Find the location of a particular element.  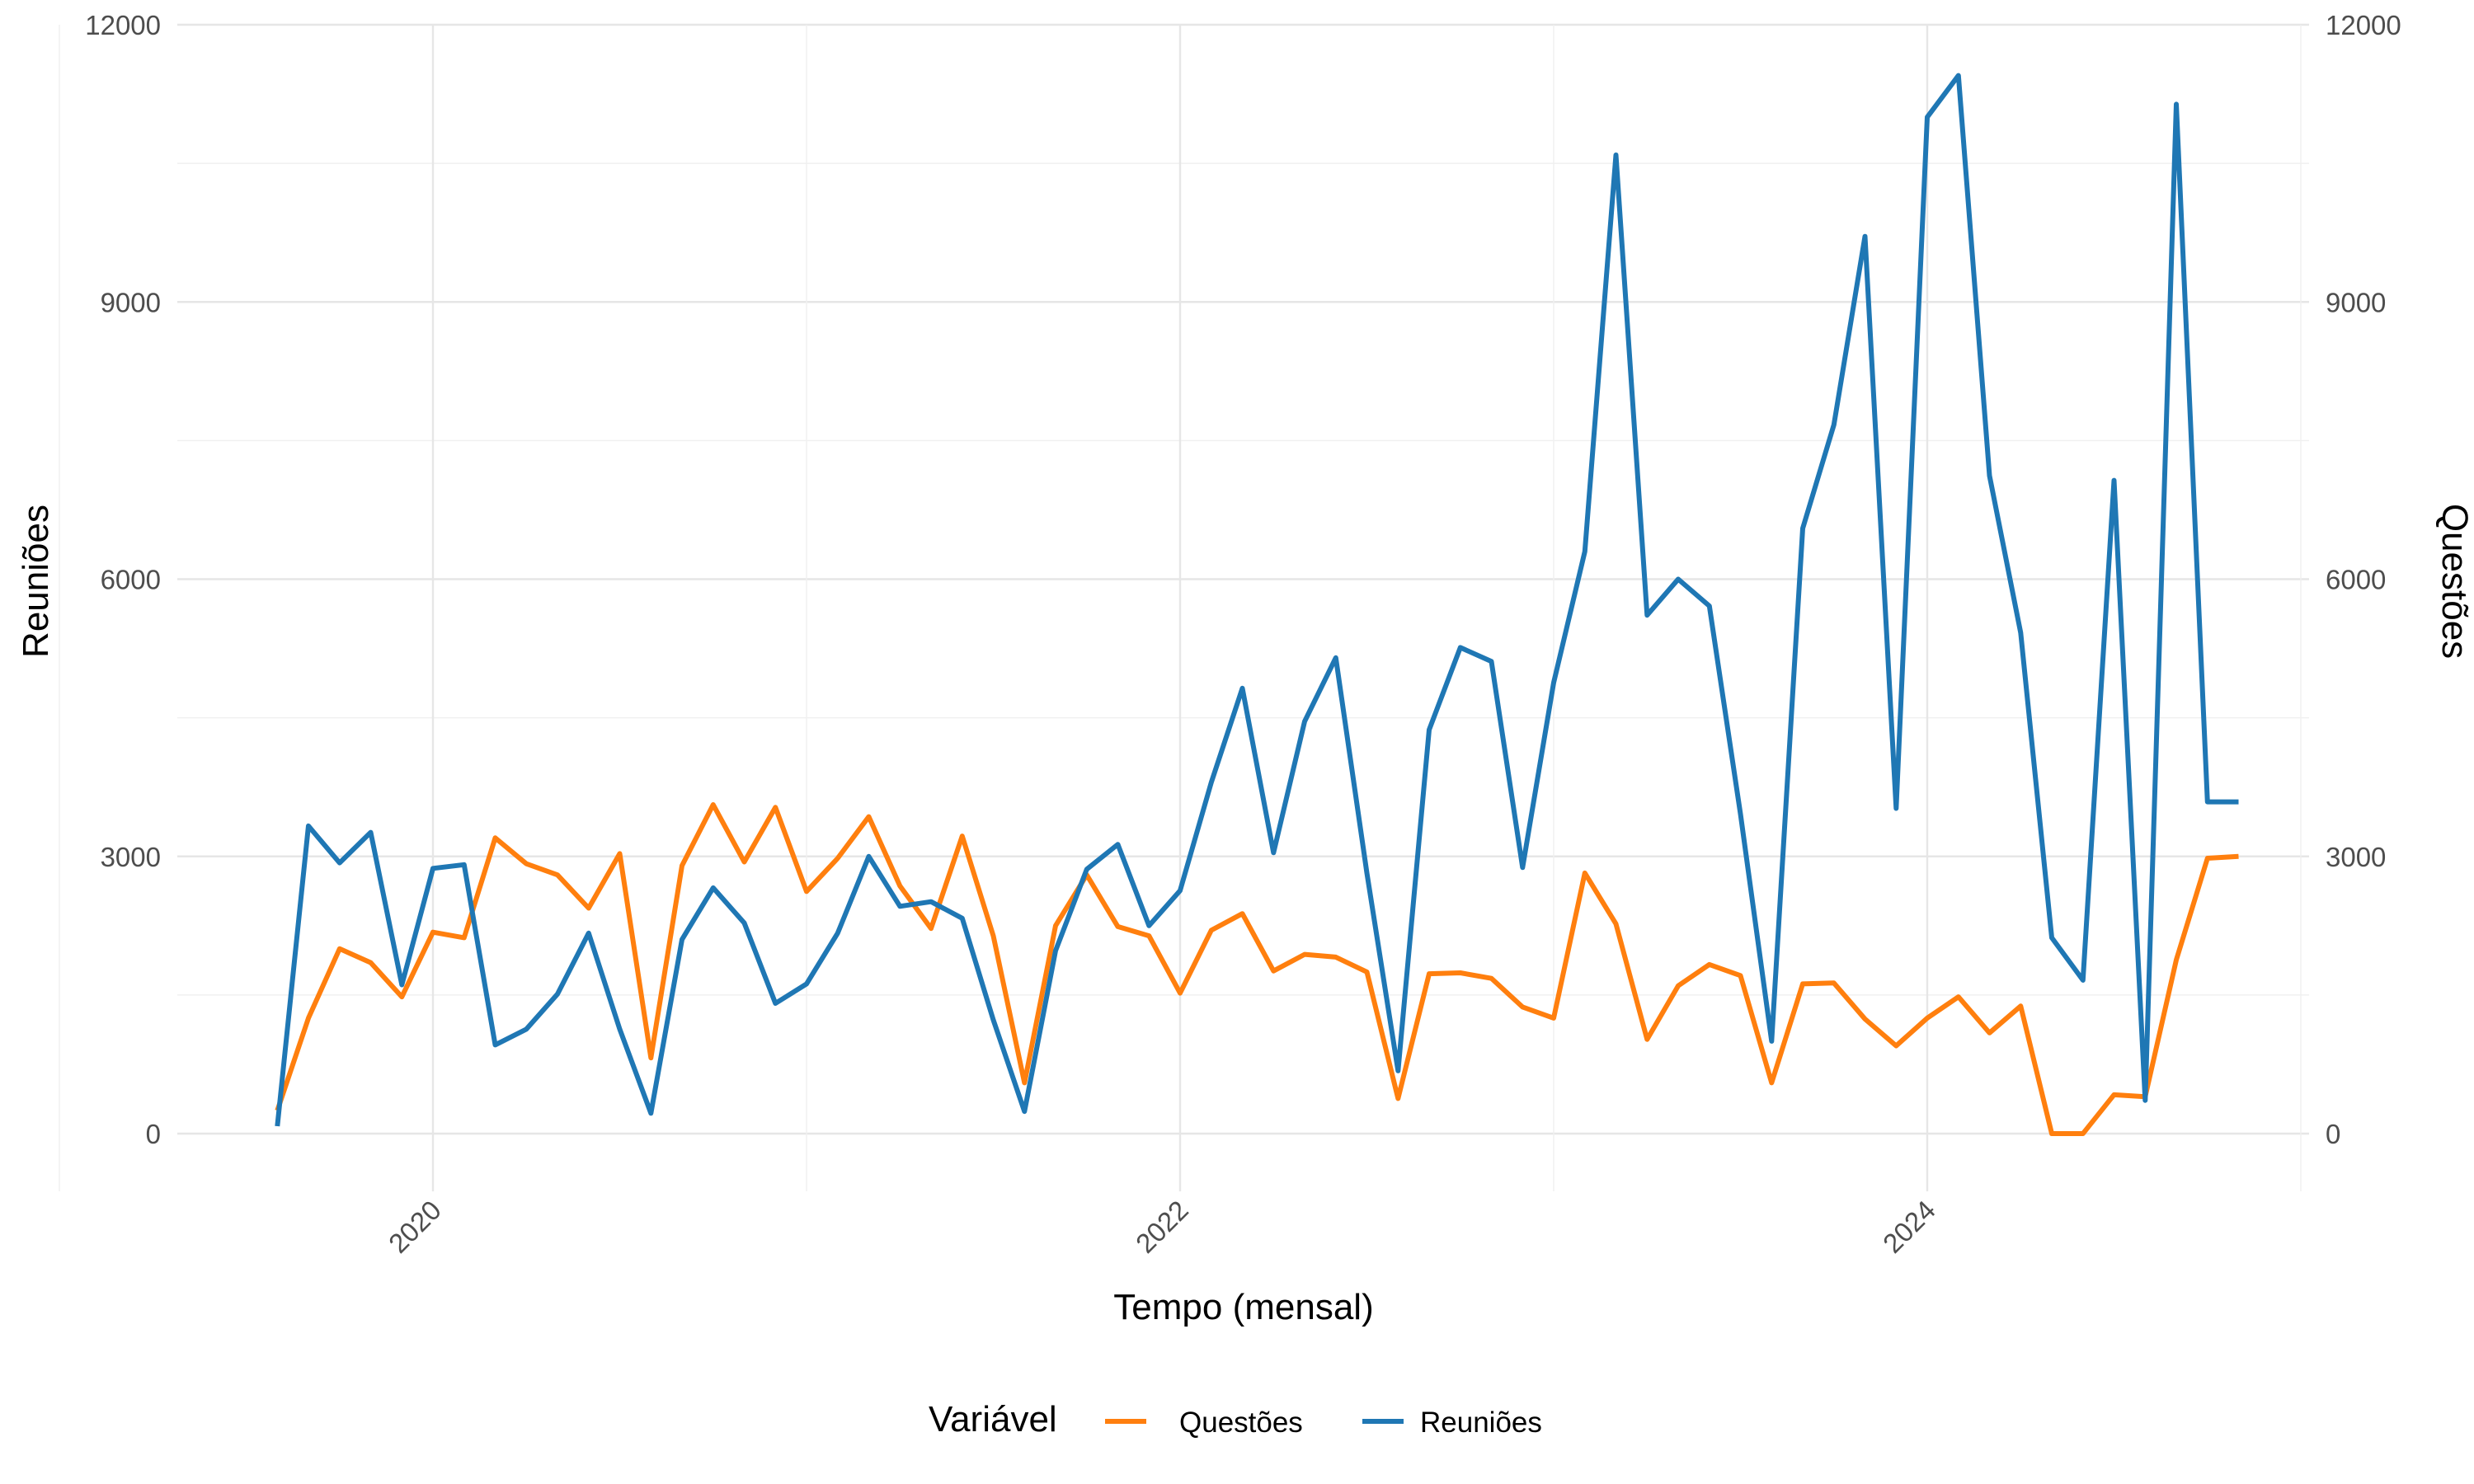

y-tick-label-left: 0 is located at coordinates (153, 1134).